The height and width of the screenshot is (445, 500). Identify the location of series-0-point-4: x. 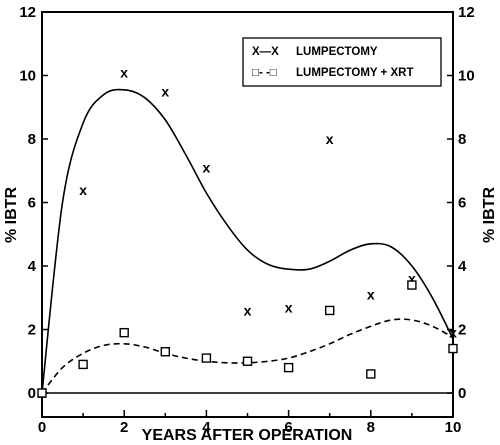
(207, 168).